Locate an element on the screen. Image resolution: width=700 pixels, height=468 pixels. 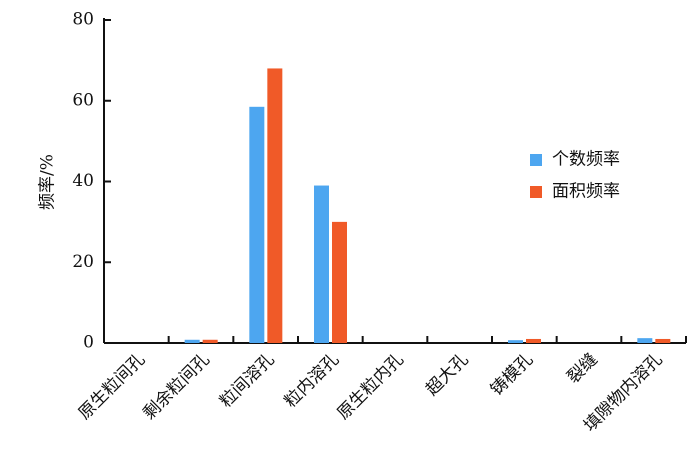
x-tick-label: 粒间溶孔 is located at coordinates (247, 381).